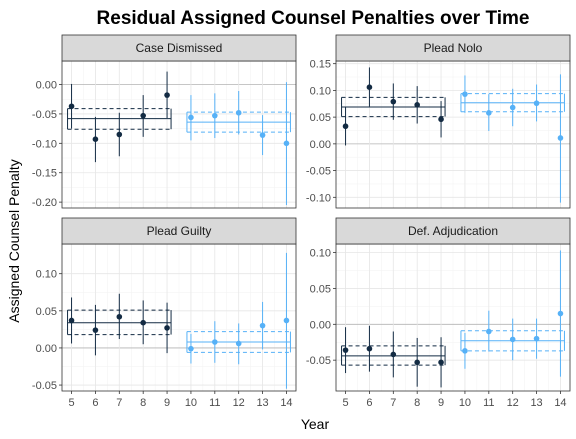 Image resolution: width=576 pixels, height=439 pixels. Describe the element at coordinates (14, 240) in the screenshot. I see `y-axis-title: Assigned Counsel Penalty` at that location.